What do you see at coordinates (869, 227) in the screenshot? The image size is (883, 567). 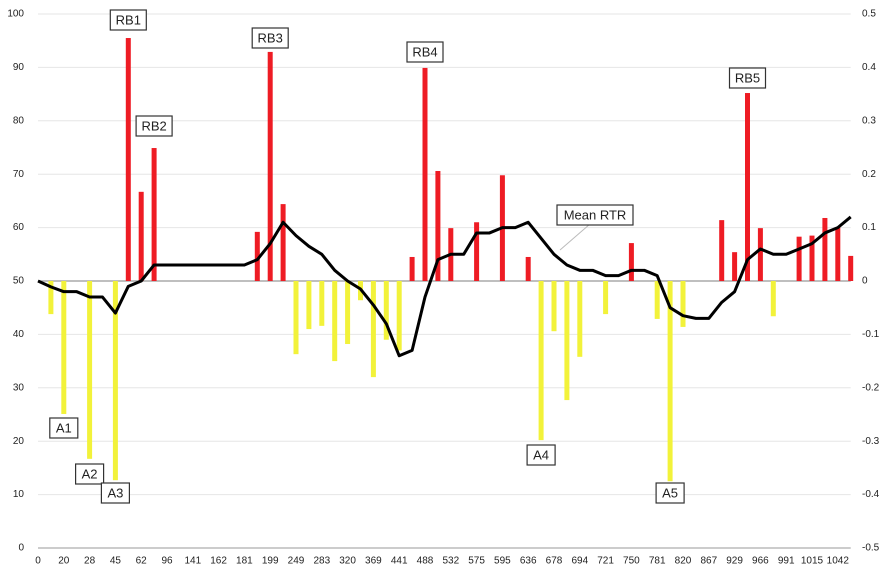 I see `y2-tick-label: 0.1` at bounding box center [869, 227].